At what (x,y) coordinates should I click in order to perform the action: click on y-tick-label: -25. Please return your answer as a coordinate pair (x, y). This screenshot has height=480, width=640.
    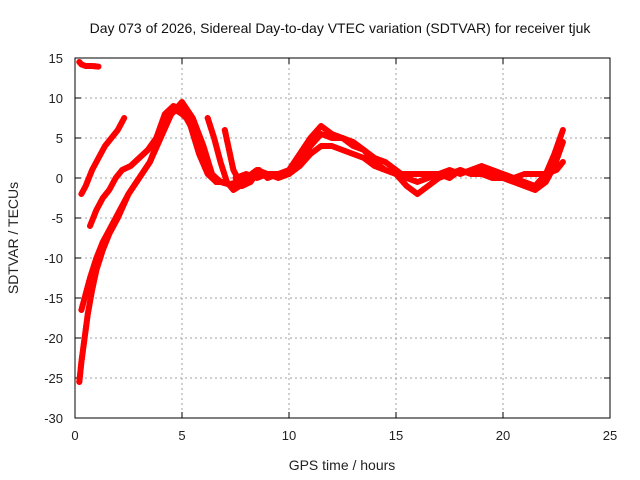
    Looking at the image, I should click on (53, 378).